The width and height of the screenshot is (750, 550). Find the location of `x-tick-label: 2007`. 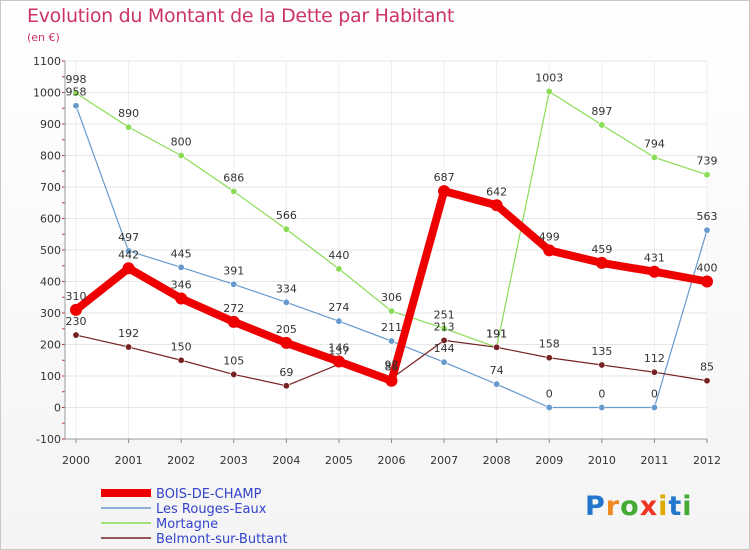

x-tick-label: 2007 is located at coordinates (444, 460).